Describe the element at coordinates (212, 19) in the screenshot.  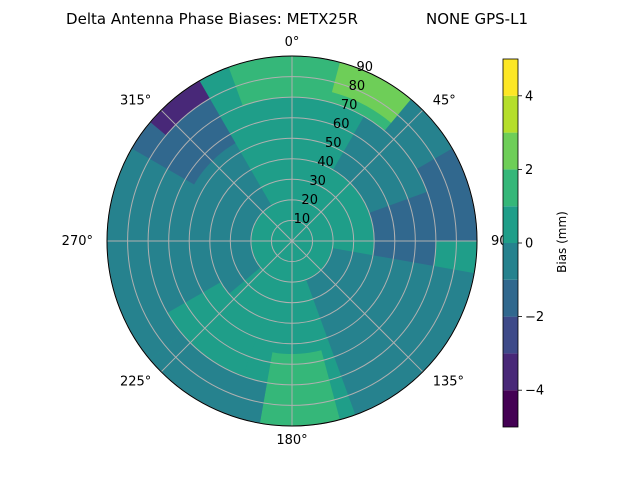
I see `chart-title: Delta Antenna Phase Biases: METX25R` at that location.